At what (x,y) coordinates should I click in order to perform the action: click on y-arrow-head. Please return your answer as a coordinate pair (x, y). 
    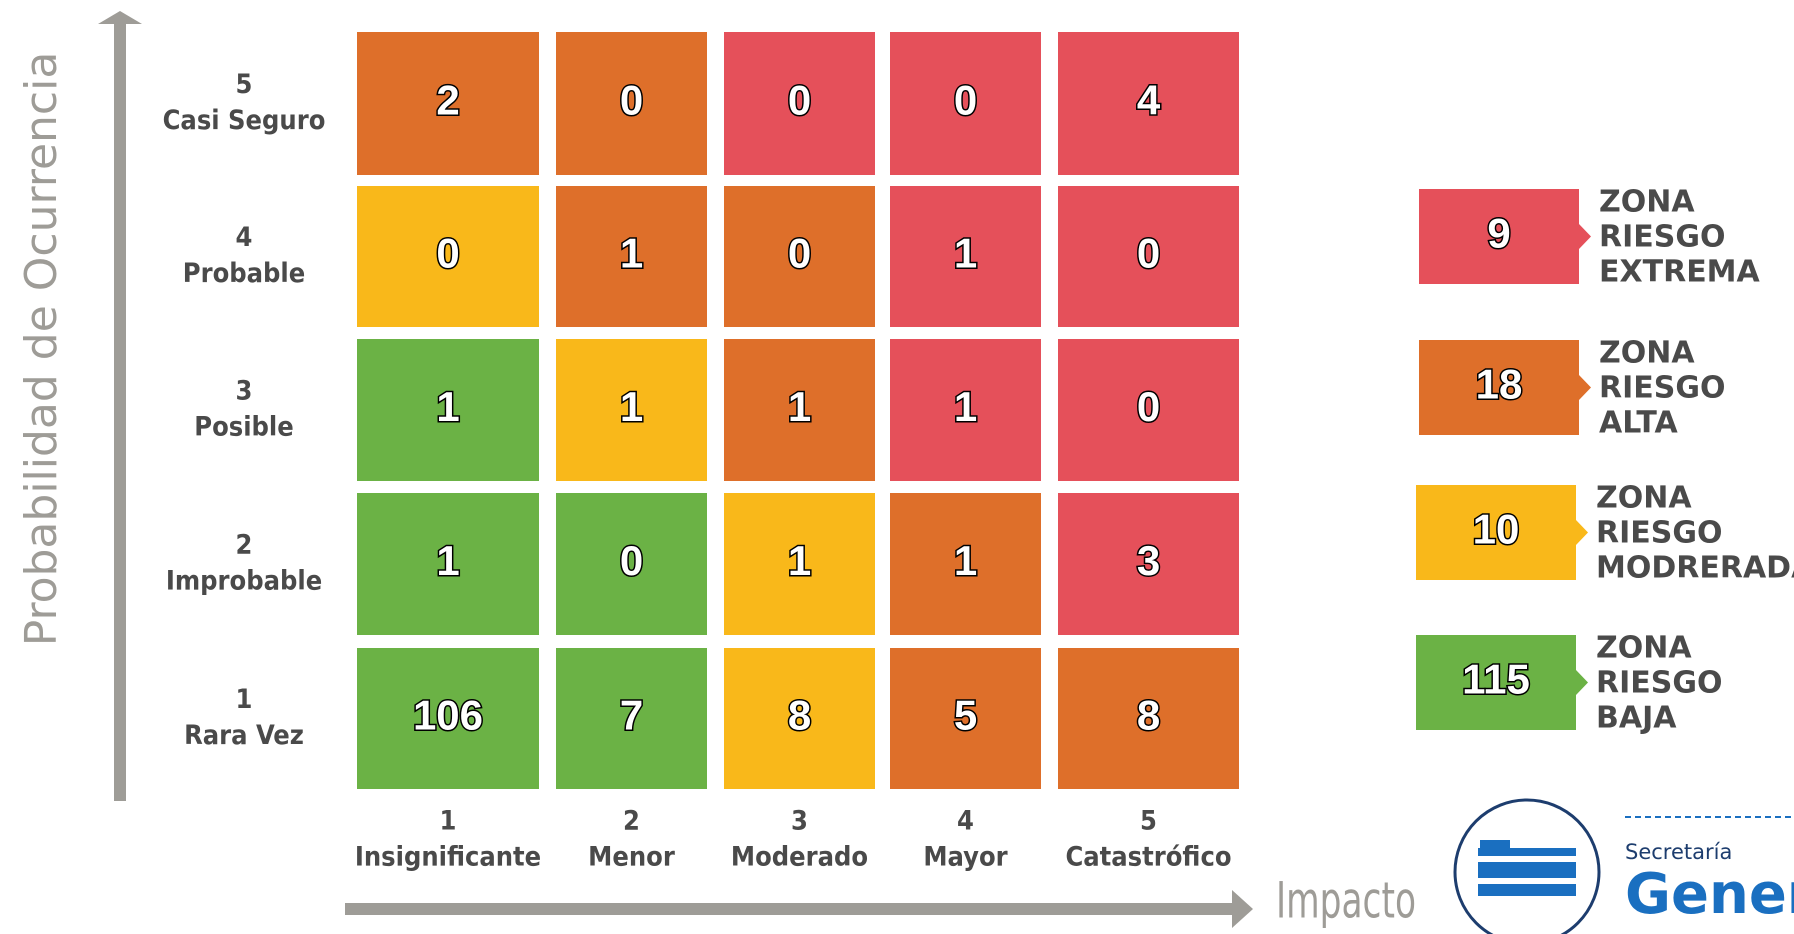
    Looking at the image, I should click on (120, 17).